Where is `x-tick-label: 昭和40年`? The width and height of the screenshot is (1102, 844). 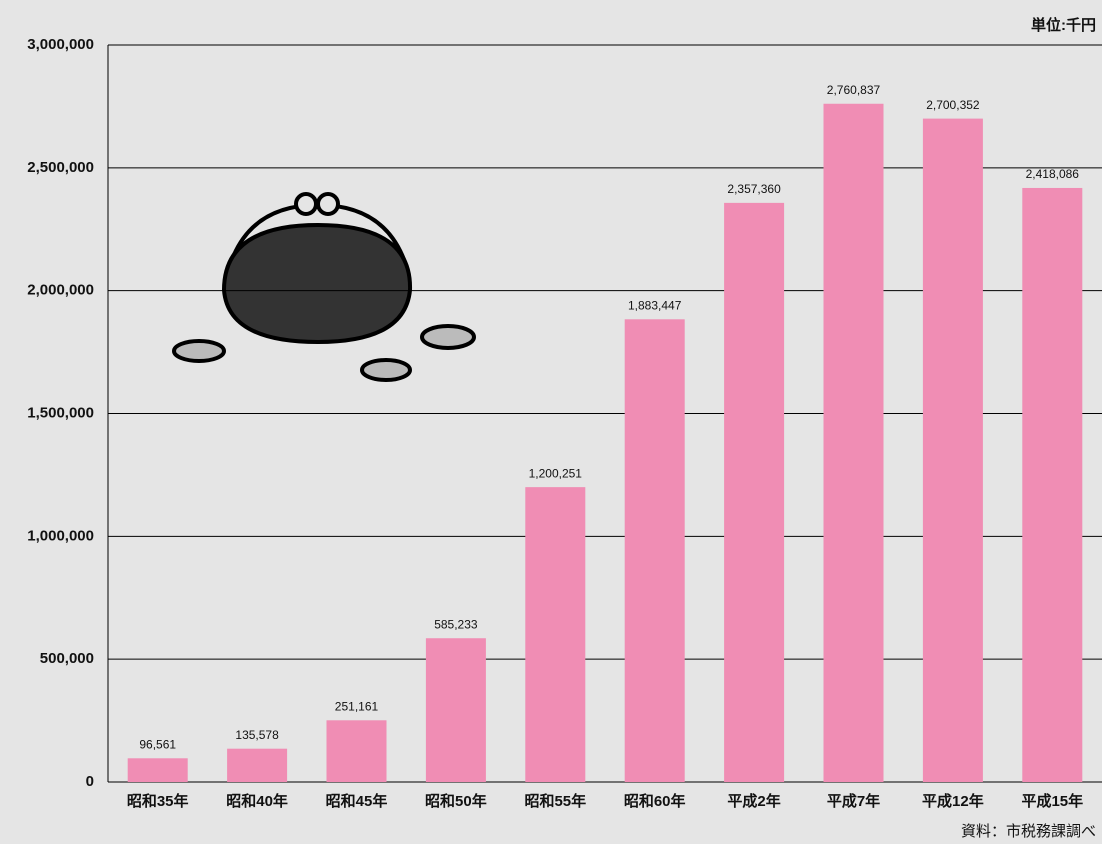
x-tick-label: 昭和40年 is located at coordinates (257, 801).